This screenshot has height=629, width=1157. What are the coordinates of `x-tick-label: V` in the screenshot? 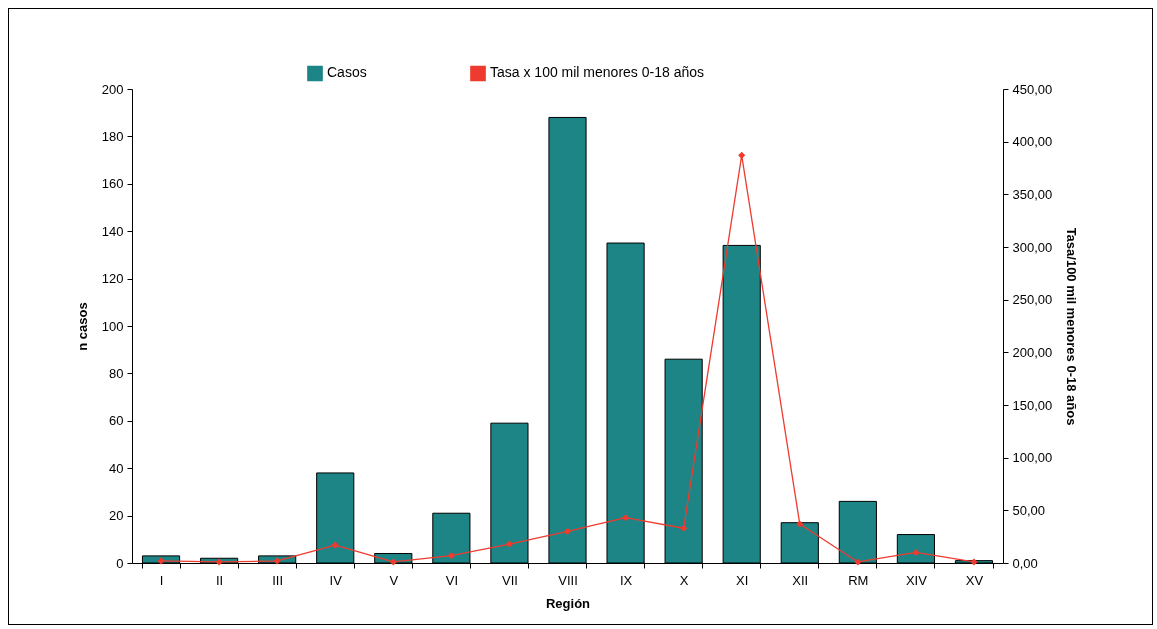 It's located at (394, 580).